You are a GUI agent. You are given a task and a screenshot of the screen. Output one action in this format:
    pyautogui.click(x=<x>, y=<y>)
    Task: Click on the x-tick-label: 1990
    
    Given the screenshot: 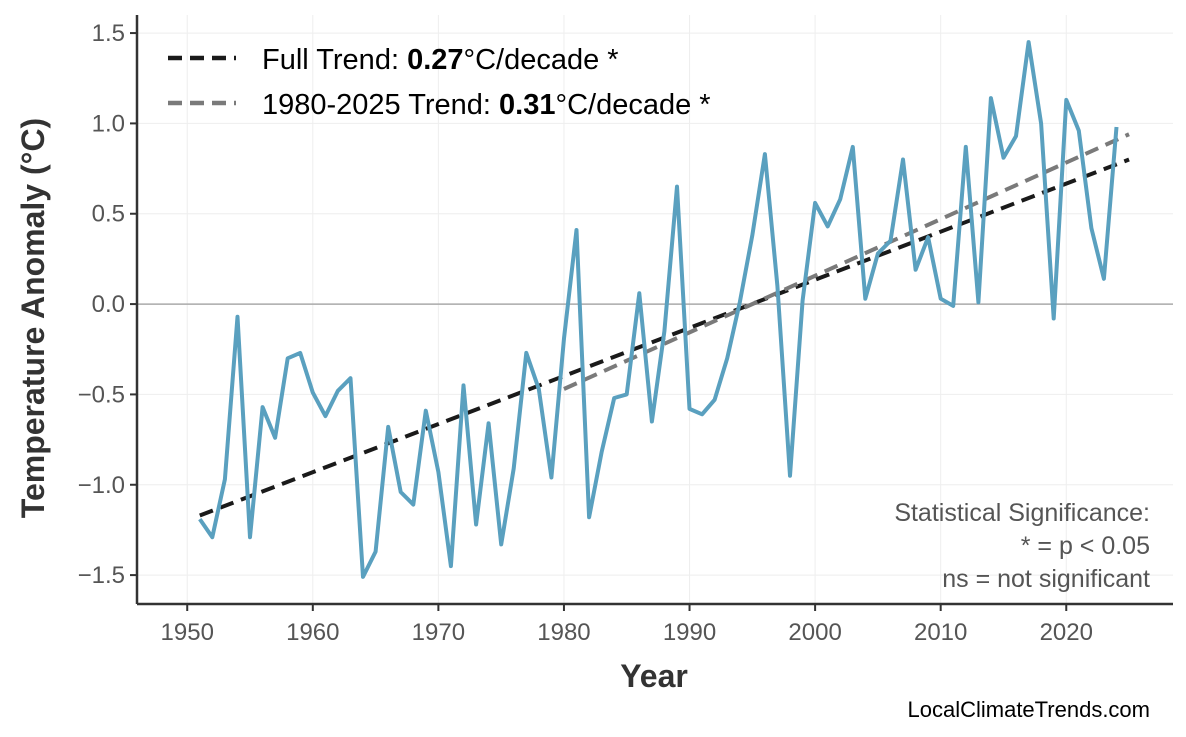 What is the action you would take?
    pyautogui.click(x=689, y=632)
    